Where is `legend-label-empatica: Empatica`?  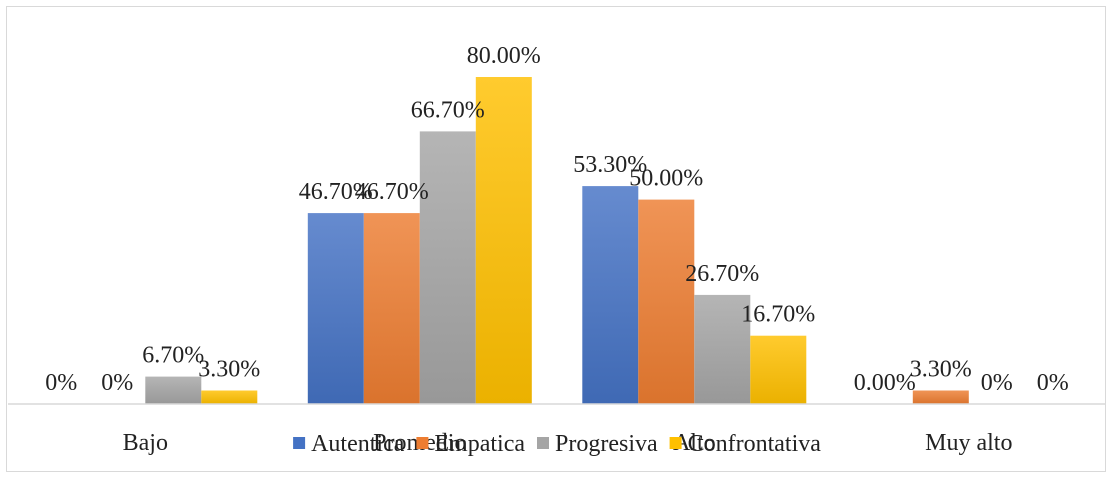
legend-label-empatica: Empatica is located at coordinates (479, 444).